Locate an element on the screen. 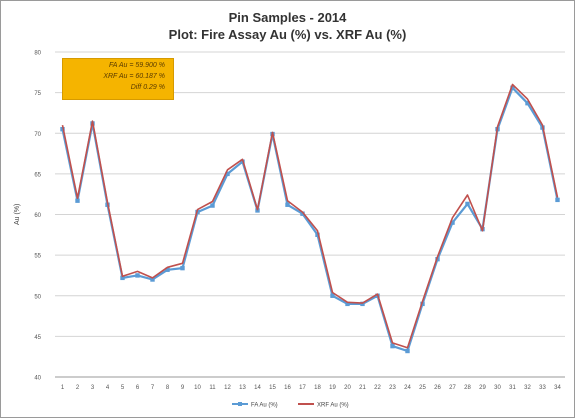 The height and width of the screenshot is (418, 575). x-tick-label: 20 is located at coordinates (347, 388).